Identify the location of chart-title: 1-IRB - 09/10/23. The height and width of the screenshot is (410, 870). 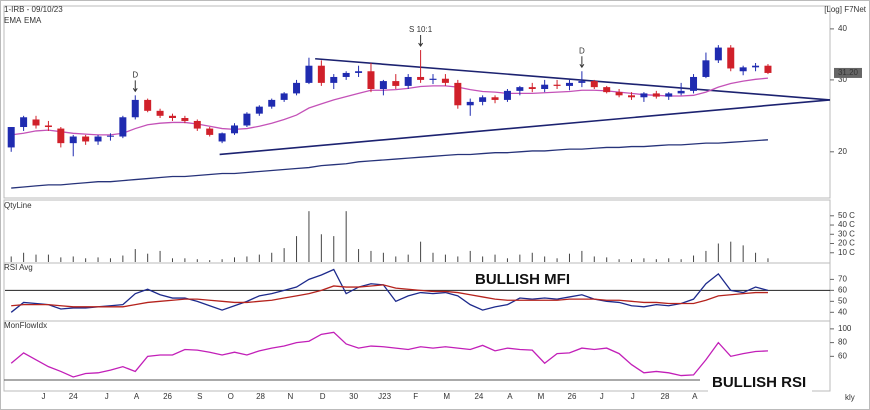
(33, 9).